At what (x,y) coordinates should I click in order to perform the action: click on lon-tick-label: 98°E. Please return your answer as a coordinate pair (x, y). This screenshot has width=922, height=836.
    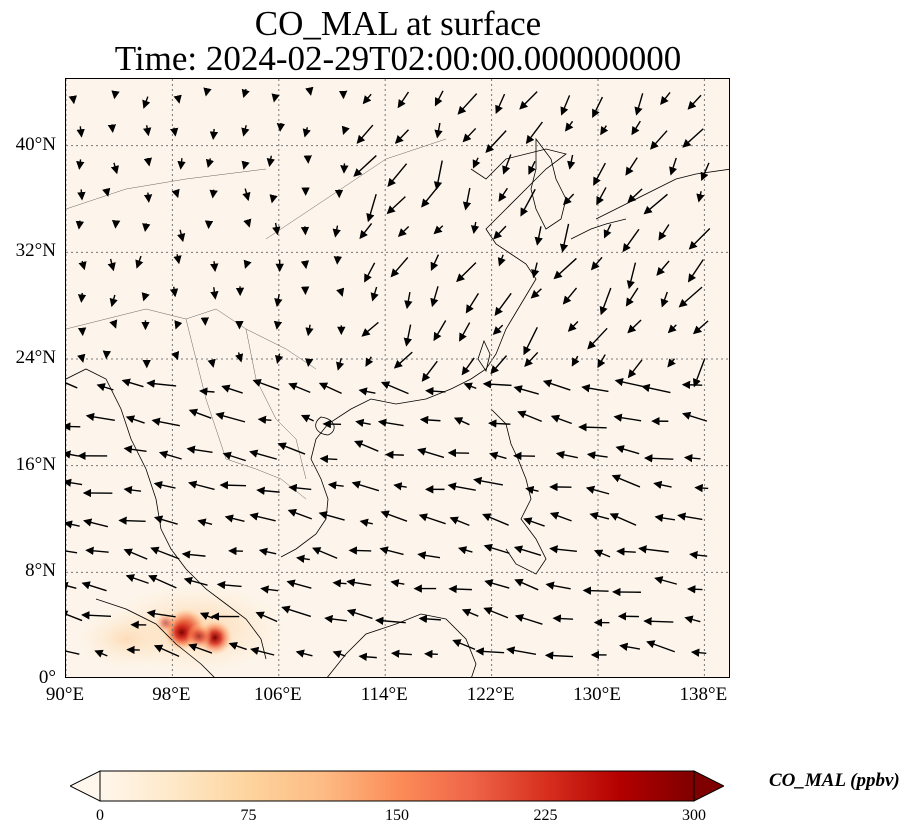
    Looking at the image, I should click on (171, 694).